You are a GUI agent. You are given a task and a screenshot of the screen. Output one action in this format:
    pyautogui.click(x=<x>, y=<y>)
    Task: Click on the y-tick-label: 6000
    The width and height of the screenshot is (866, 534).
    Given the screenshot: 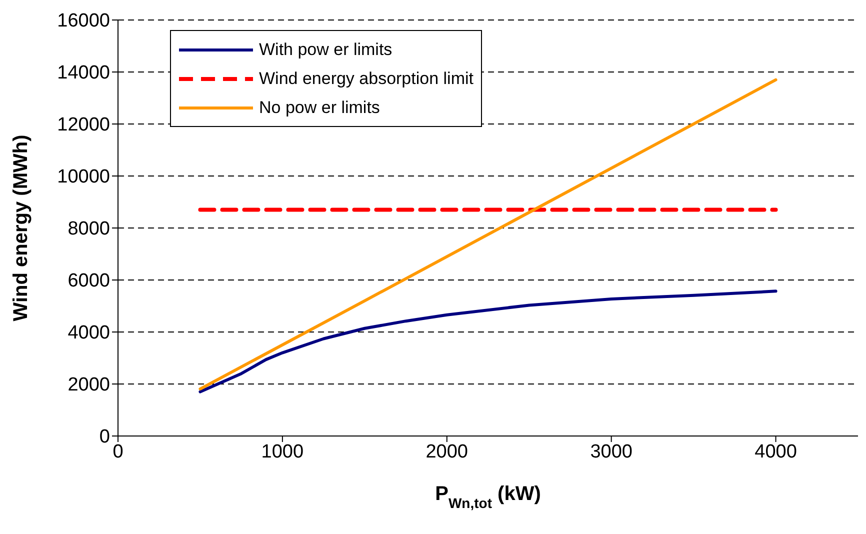 What is the action you would take?
    pyautogui.click(x=89, y=281)
    